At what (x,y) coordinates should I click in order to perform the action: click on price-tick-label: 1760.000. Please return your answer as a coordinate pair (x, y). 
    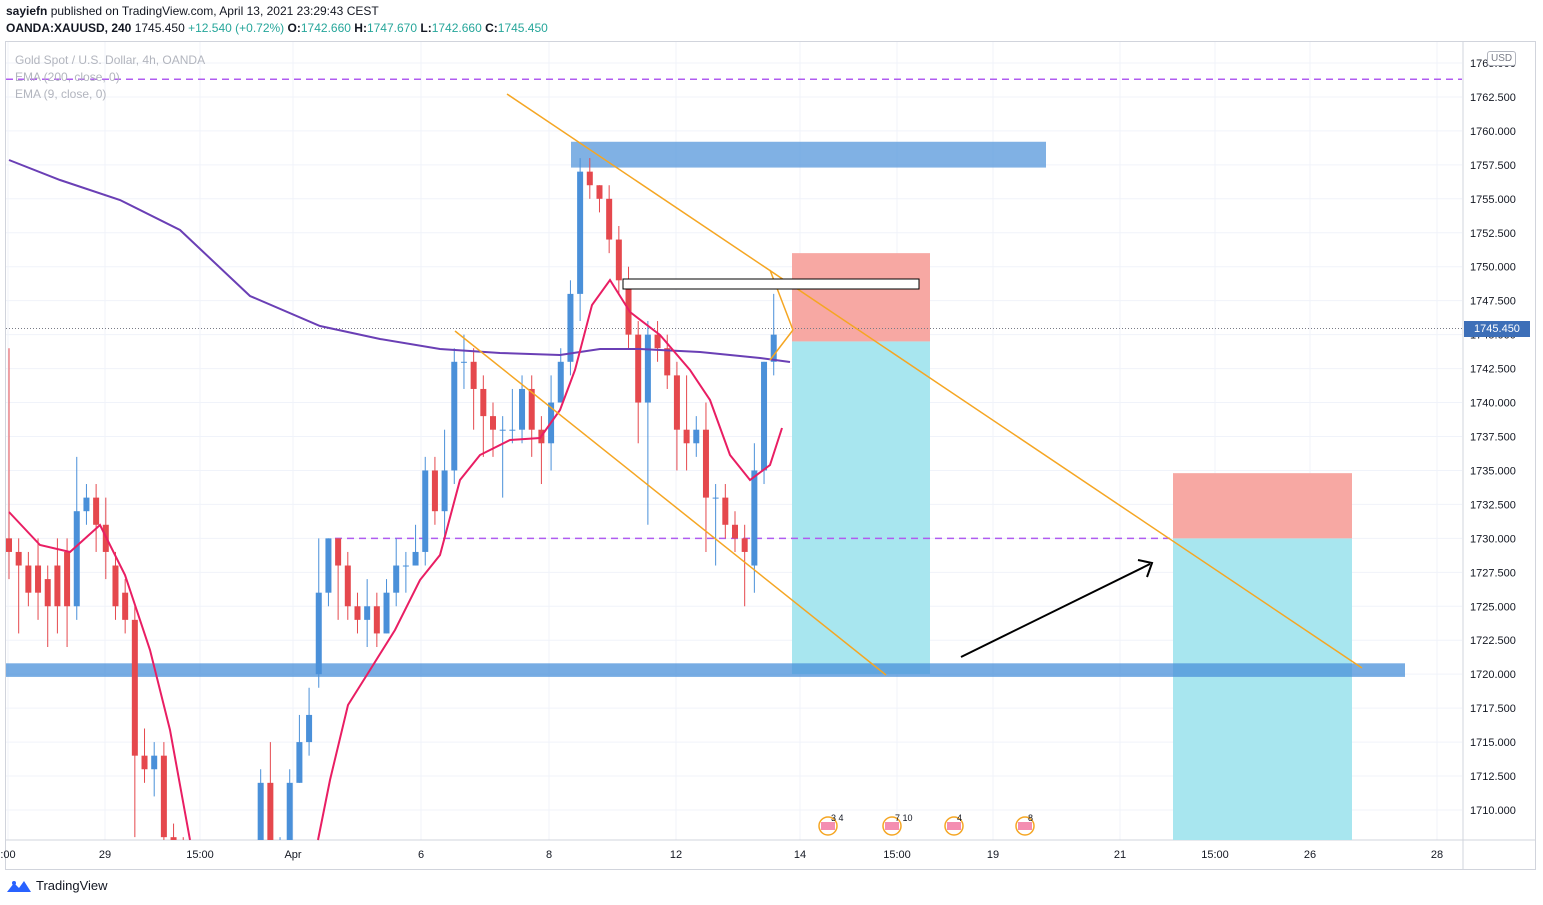
    Looking at the image, I should click on (1493, 132).